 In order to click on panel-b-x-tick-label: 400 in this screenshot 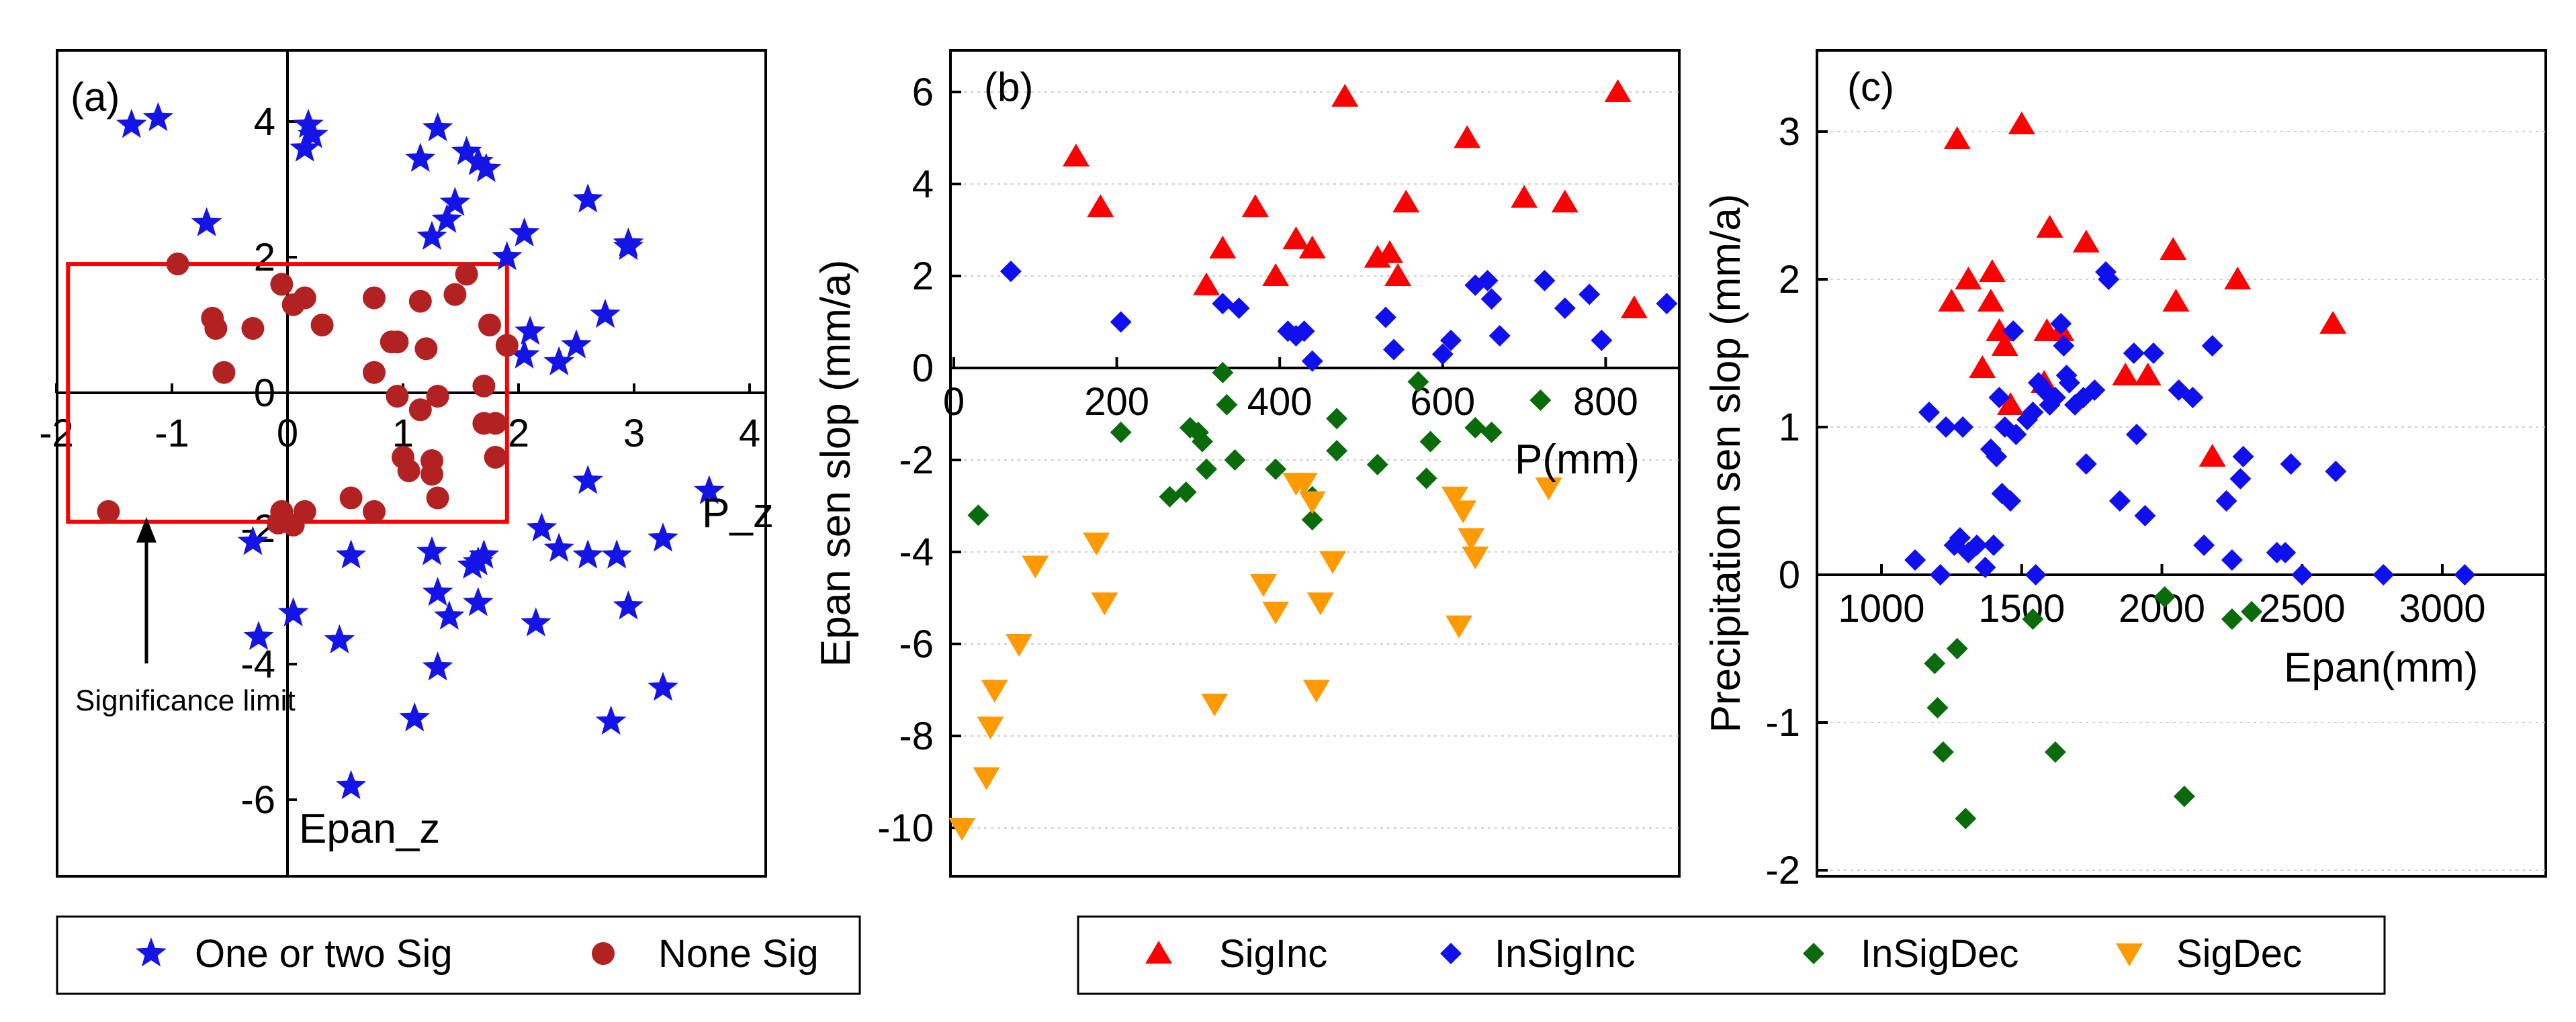, I will do `click(1280, 402)`.